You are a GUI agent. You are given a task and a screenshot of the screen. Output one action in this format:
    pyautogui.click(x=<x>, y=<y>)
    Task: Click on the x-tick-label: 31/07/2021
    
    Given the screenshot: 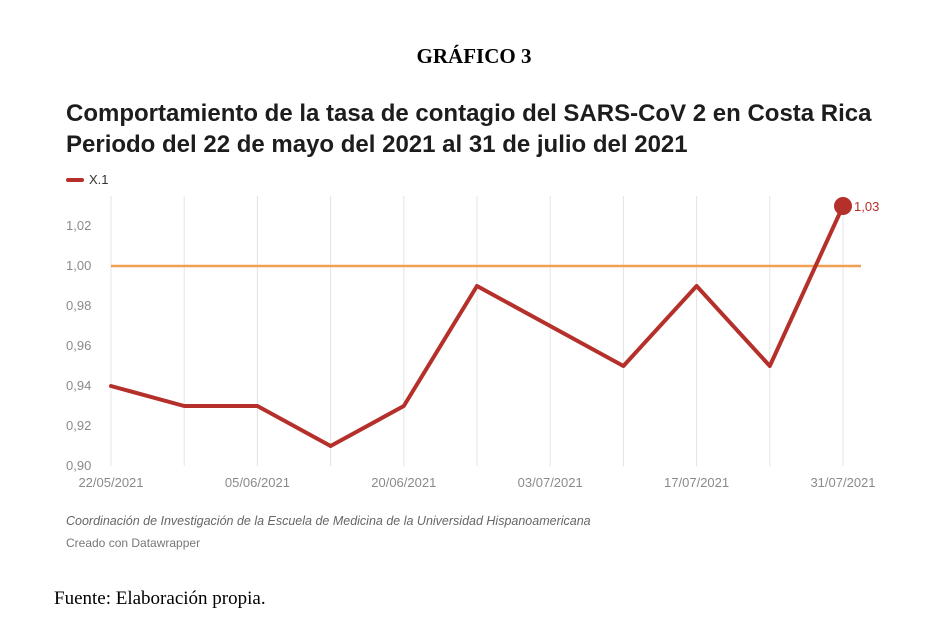 What is the action you would take?
    pyautogui.click(x=842, y=482)
    